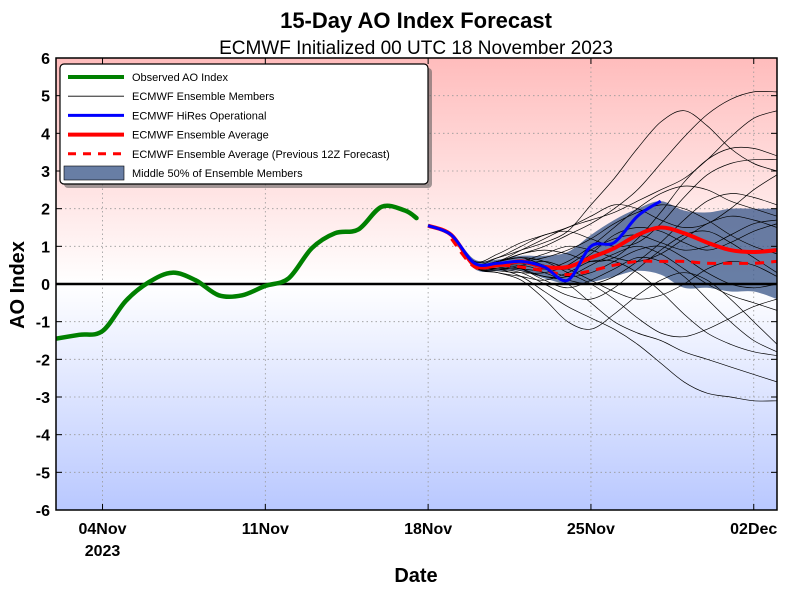 This screenshot has width=800, height=600. Describe the element at coordinates (103, 551) in the screenshot. I see `x-tick-sublabel: 2023` at that location.